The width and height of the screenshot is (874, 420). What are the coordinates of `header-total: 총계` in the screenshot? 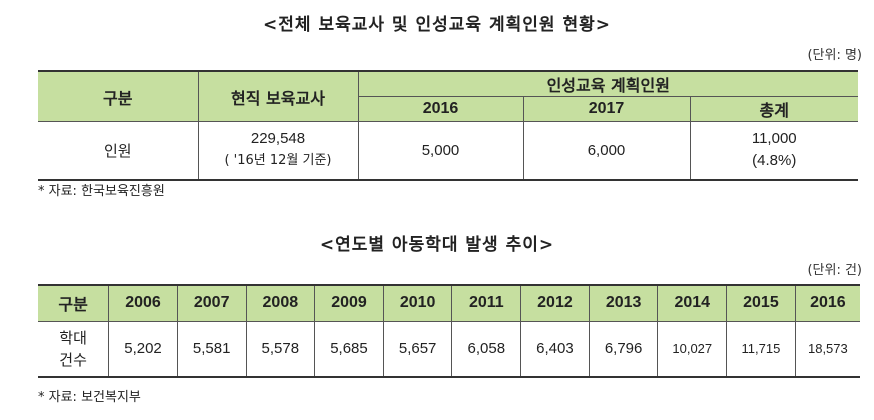 It's located at (773, 109).